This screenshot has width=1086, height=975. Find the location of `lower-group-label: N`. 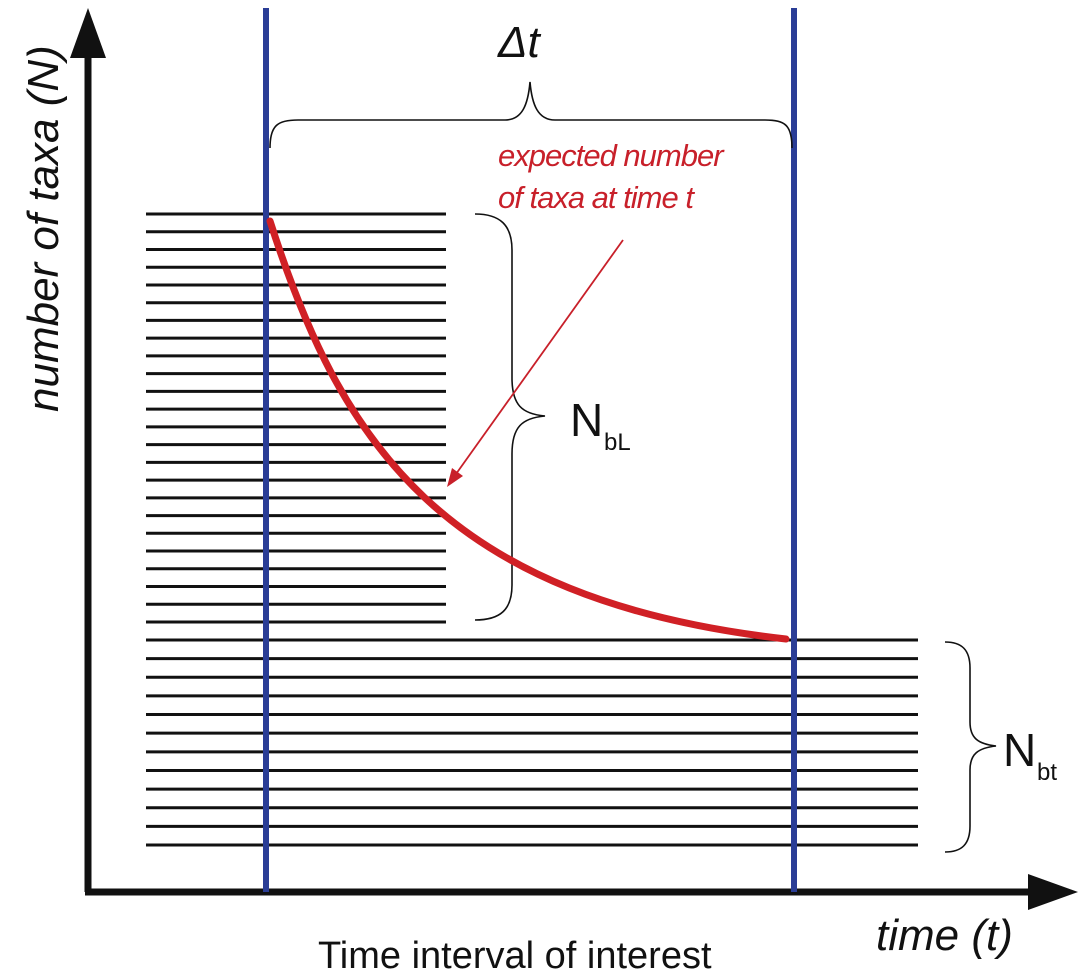

lower-group-label: N is located at coordinates (1019, 750).